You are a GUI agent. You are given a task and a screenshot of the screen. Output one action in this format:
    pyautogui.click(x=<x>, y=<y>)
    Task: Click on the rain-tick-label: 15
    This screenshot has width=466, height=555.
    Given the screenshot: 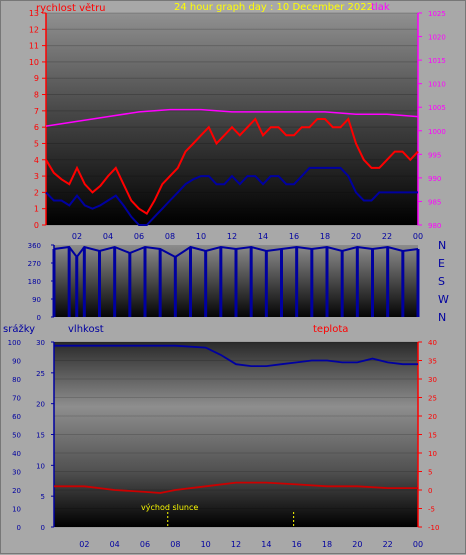 What is the action you would take?
    pyautogui.click(x=40, y=436)
    